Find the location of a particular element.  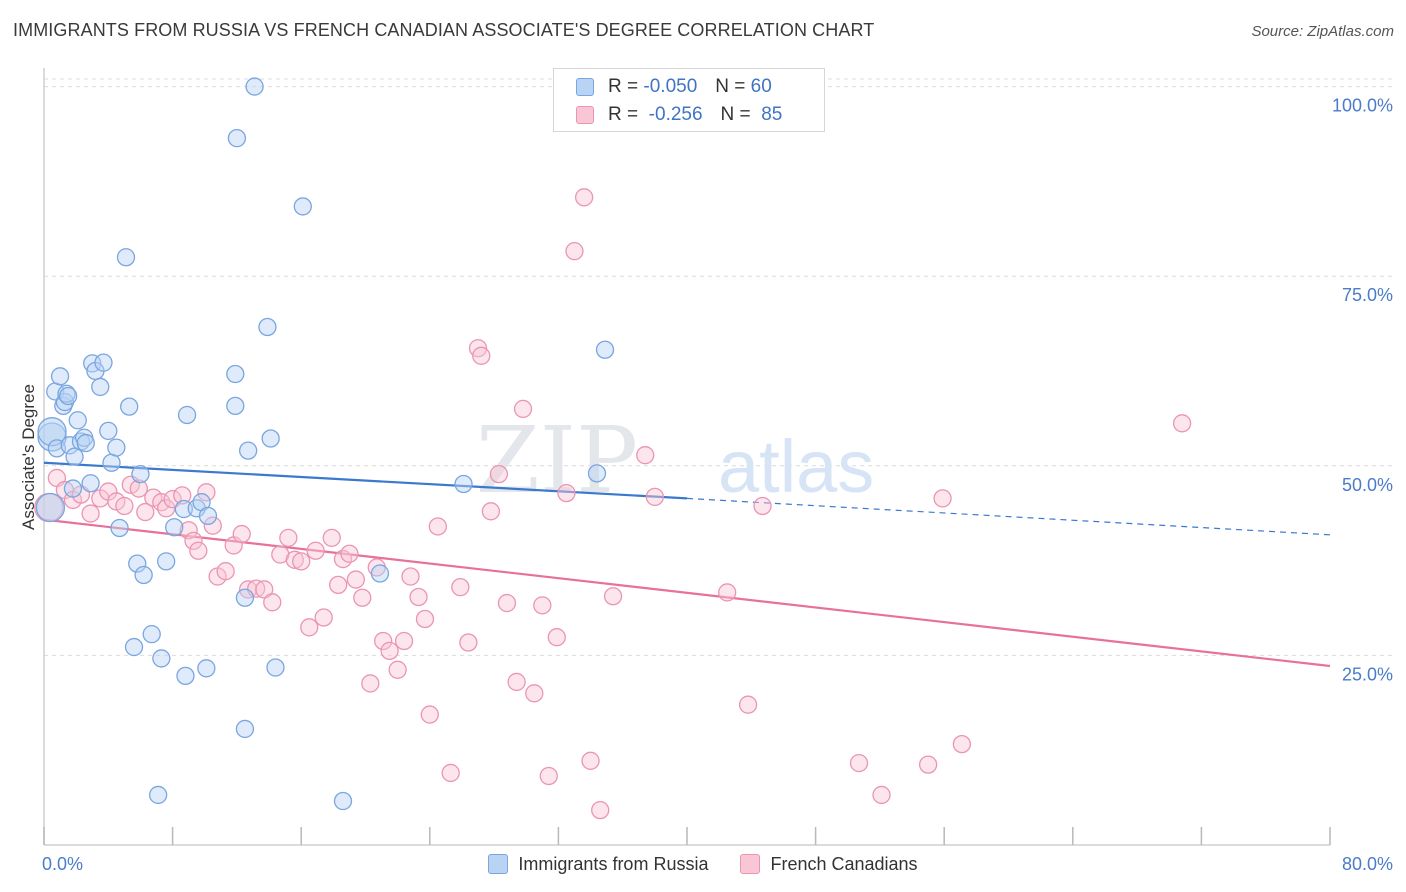

correlation-legend: R = -0.050 N = 60 R = -0.256 N = 85 is located at coordinates (689, 100).